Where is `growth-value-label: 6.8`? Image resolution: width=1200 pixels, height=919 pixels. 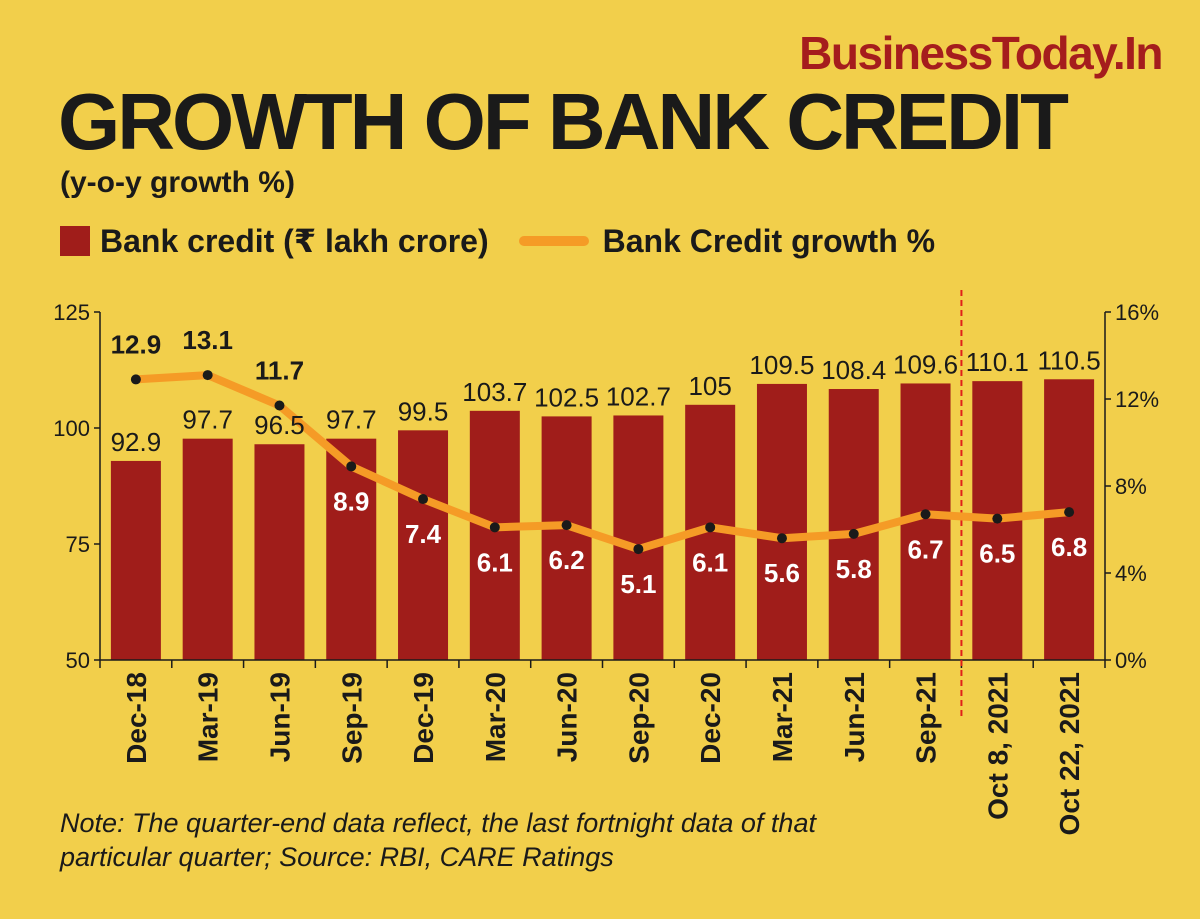 growth-value-label: 6.8 is located at coordinates (1069, 547).